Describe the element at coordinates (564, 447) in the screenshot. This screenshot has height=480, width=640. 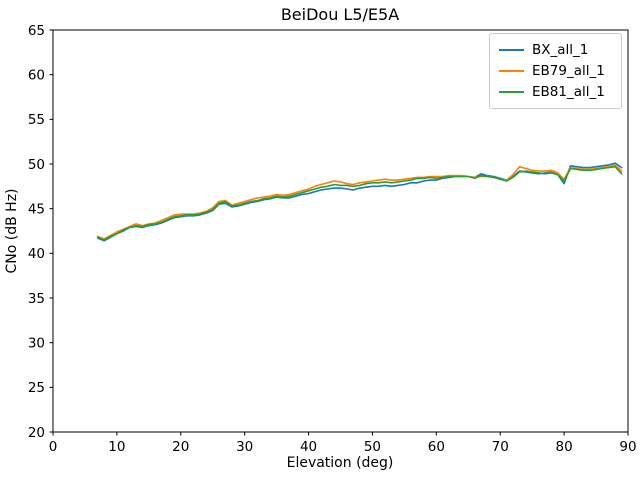
I see `x-tick-label: 80` at that location.